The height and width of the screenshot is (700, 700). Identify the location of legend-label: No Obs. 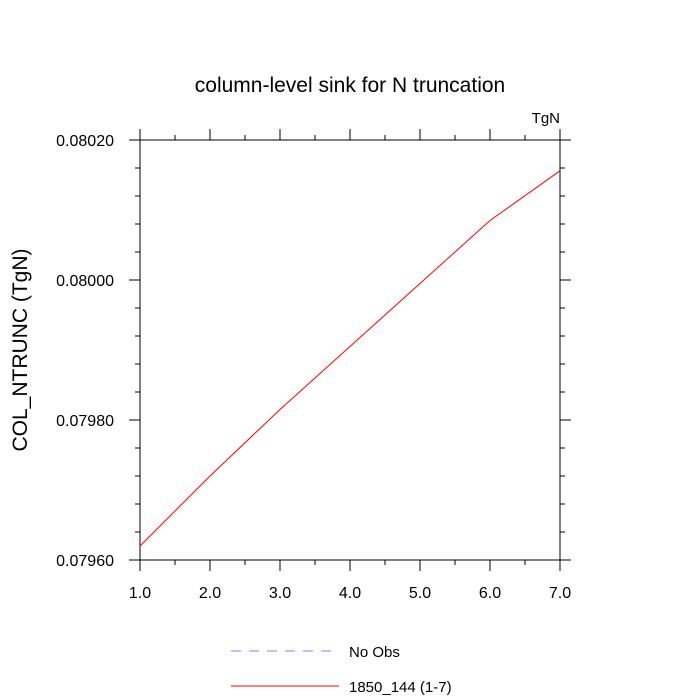
(374, 652).